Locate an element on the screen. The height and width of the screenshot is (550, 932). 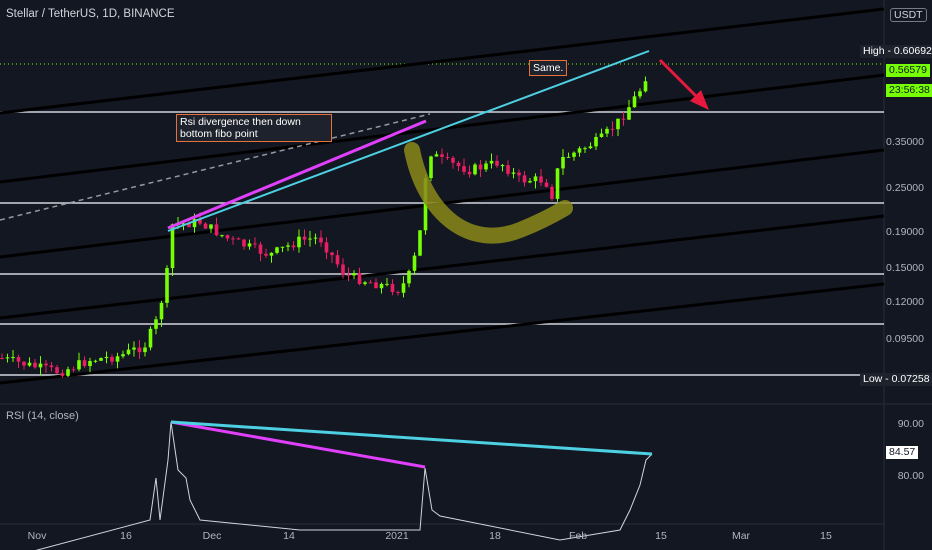
time-label: 14 is located at coordinates (289, 536).